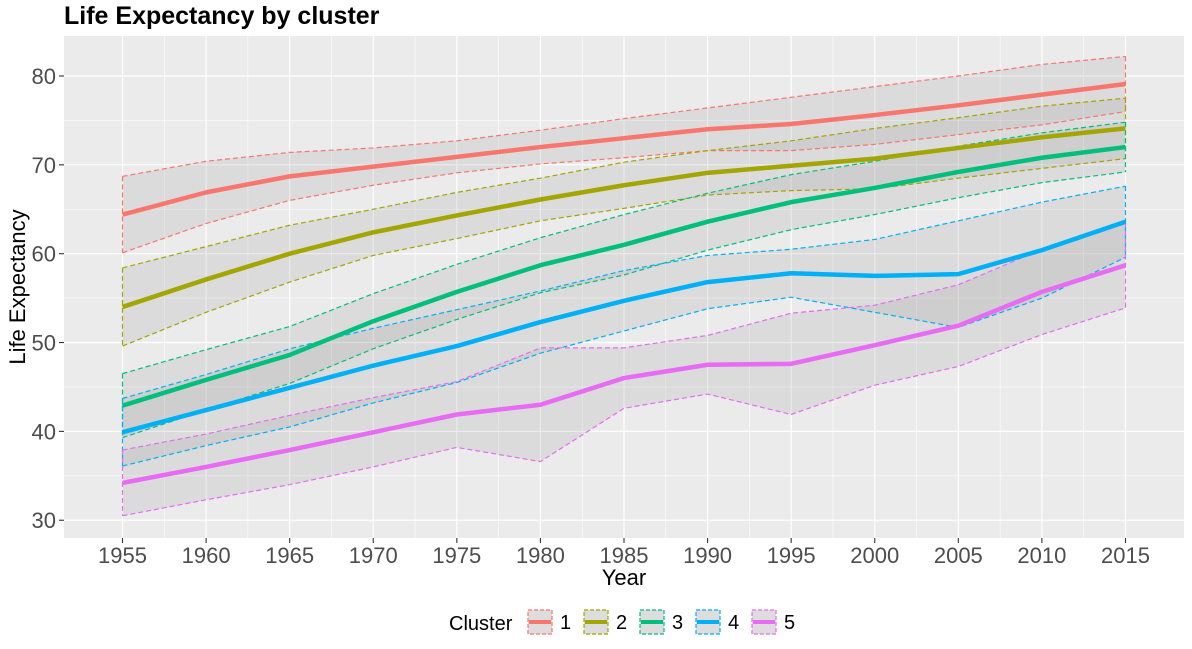 This screenshot has width=1192, height=649. Describe the element at coordinates (791, 555) in the screenshot. I see `x-tick-label: 1995` at that location.